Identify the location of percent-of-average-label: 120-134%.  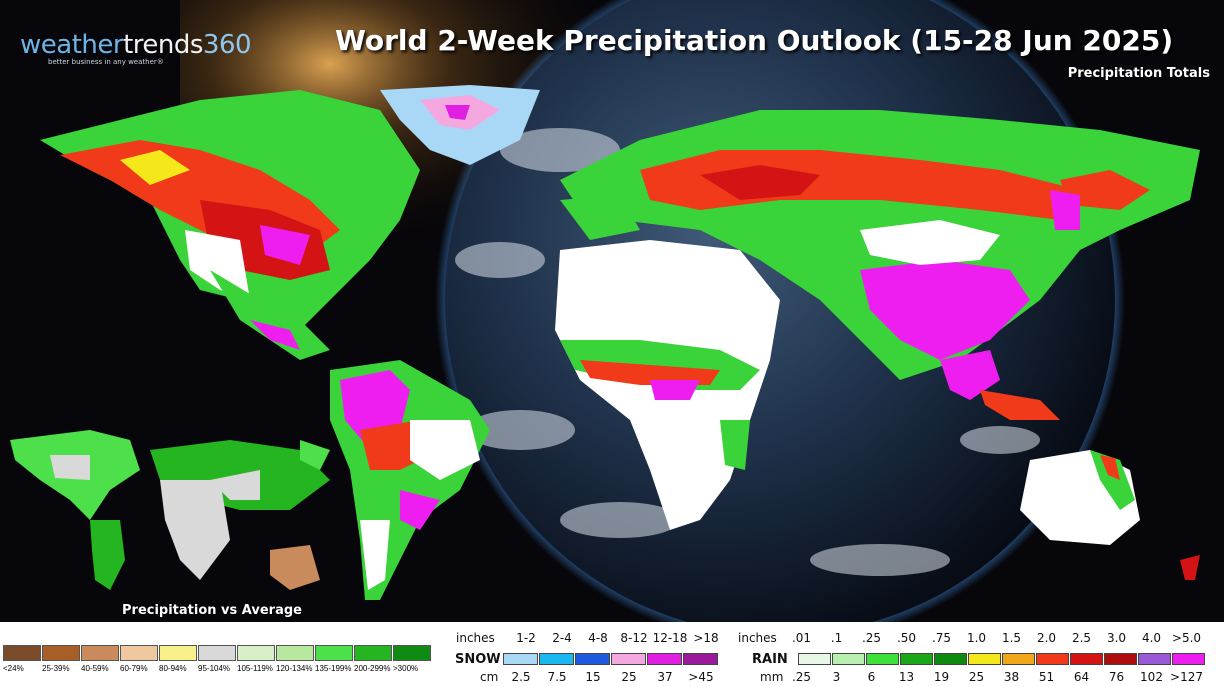
(294, 668).